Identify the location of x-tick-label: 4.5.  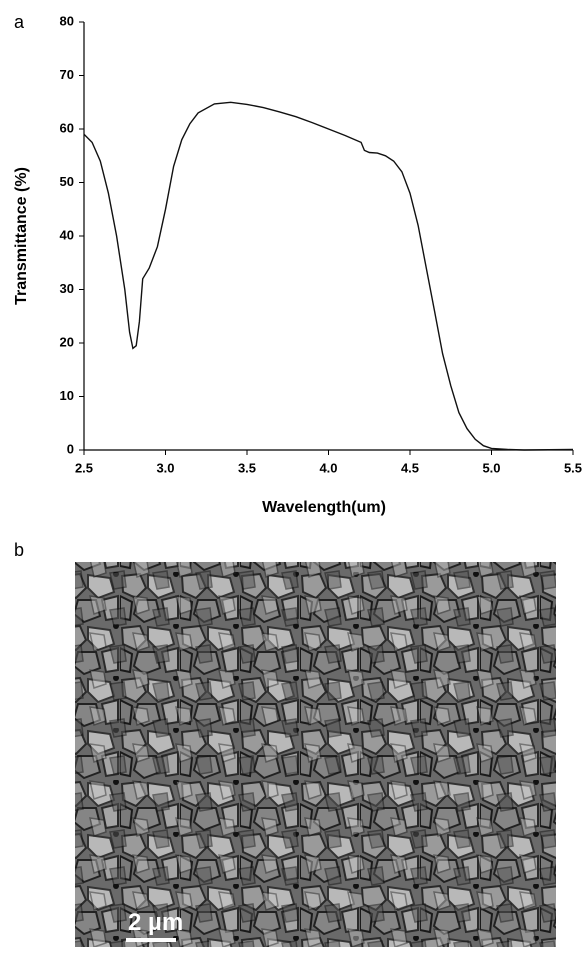
(410, 467).